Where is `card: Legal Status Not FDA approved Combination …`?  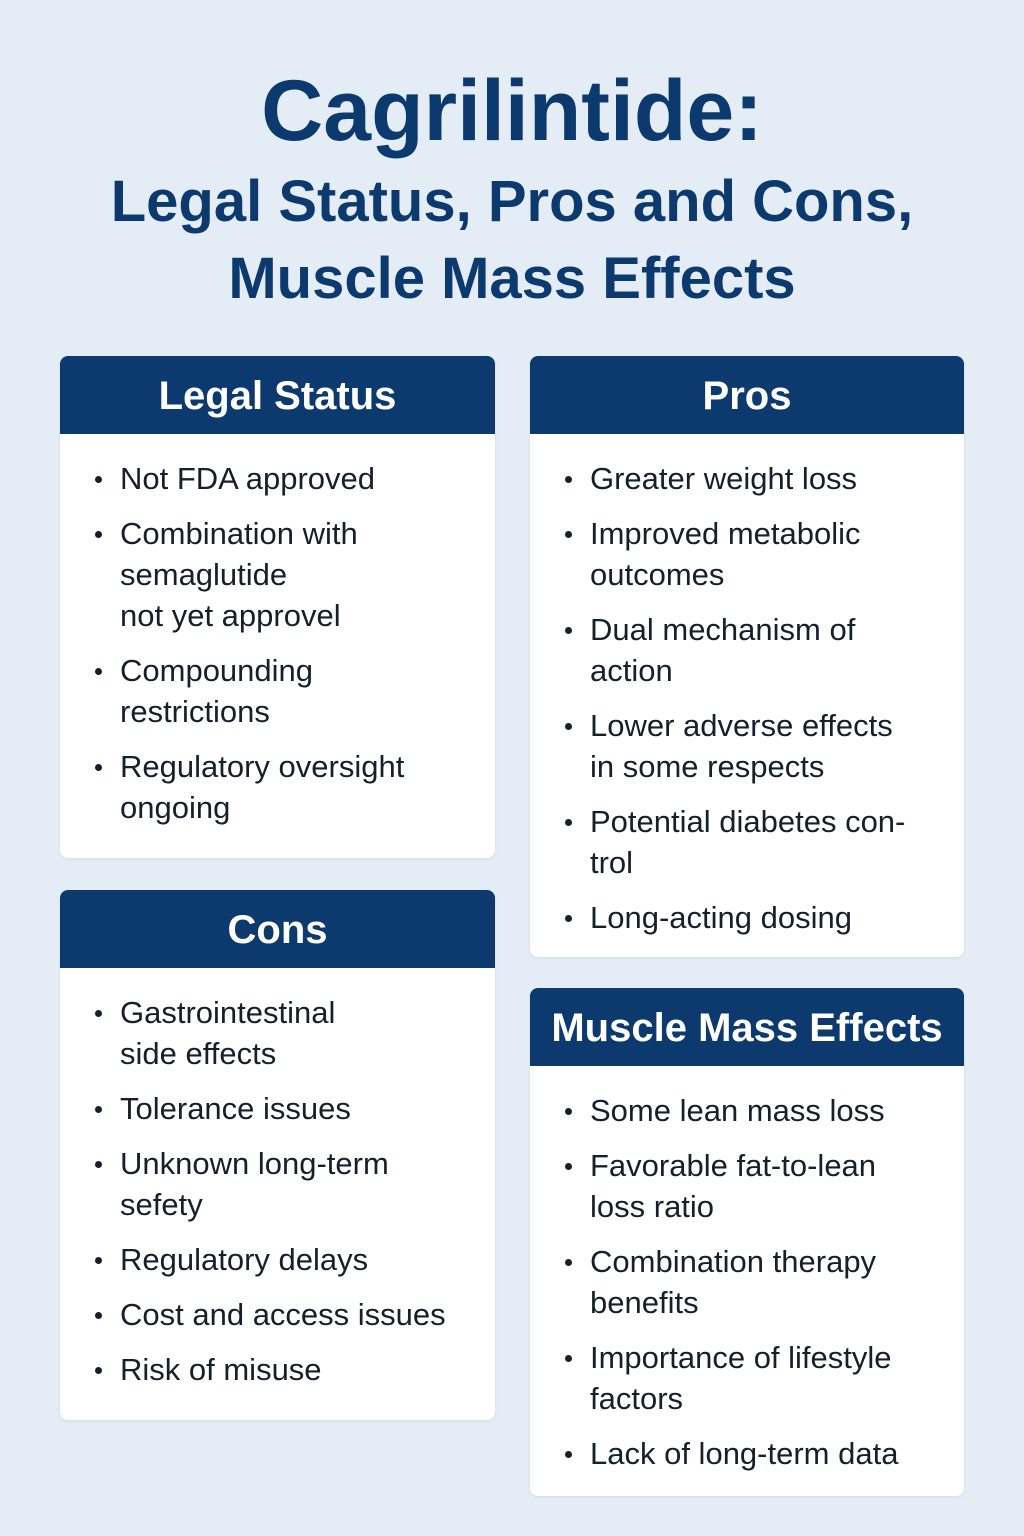
card: Legal Status Not FDA approved Combination … is located at coordinates (277, 607).